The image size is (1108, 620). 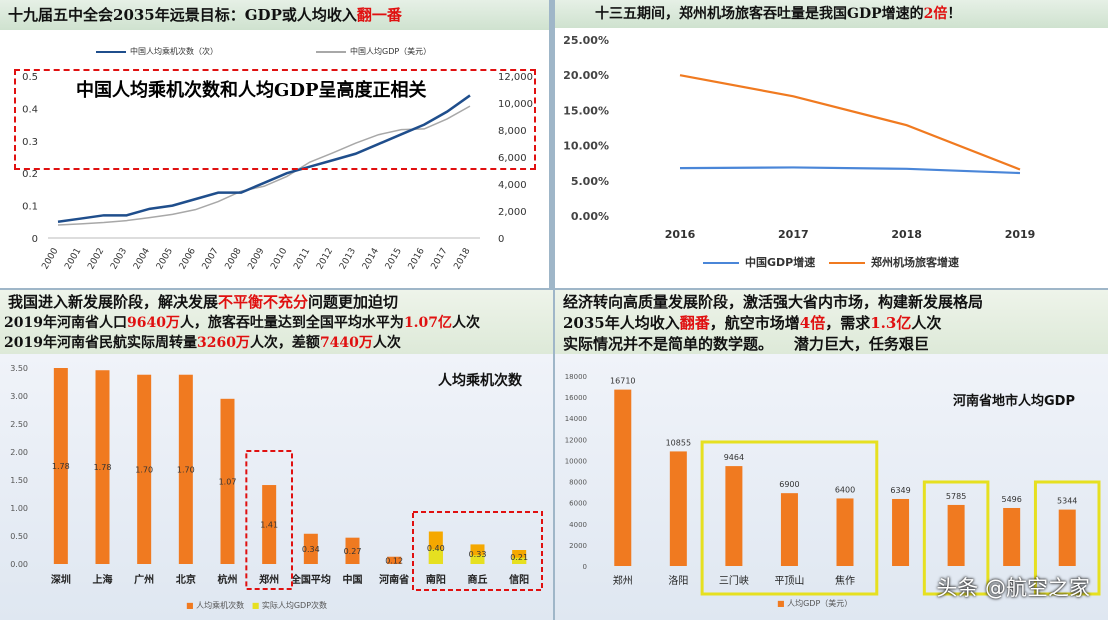 What do you see at coordinates (746, 344) in the screenshot?
I see `para-line-3: 实际情况并不是简单的数学题。 潜力巨大，任务艰巨` at bounding box center [746, 344].